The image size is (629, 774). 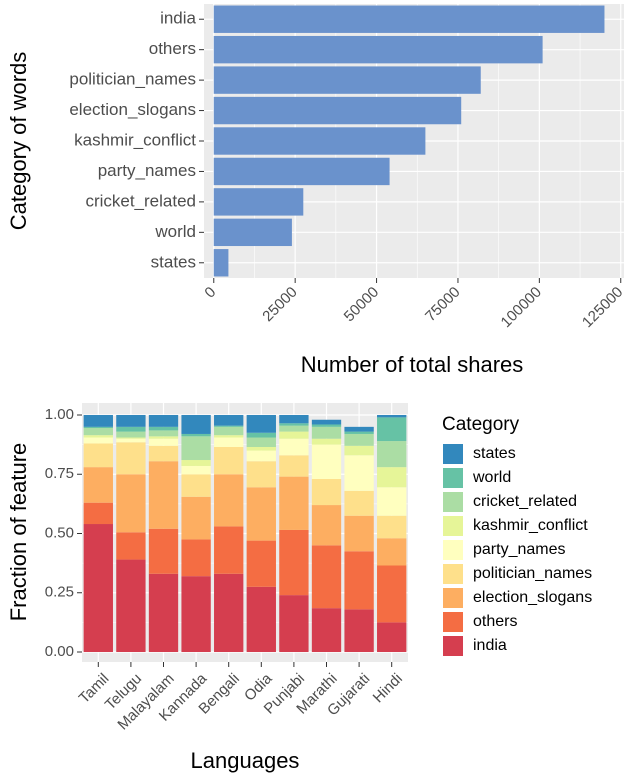 I want to click on segment-kannada-world, so click(x=196, y=435).